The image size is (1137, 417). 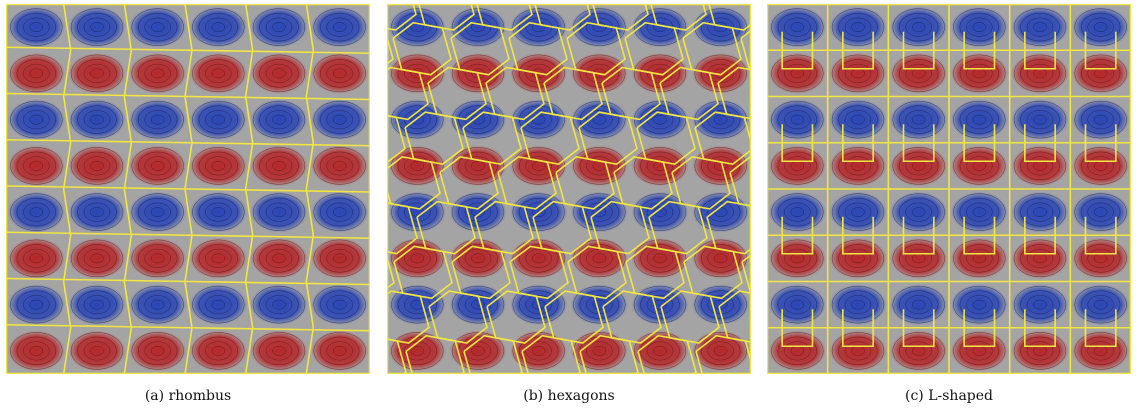 What do you see at coordinates (949, 396) in the screenshot?
I see `caption-lshaped: (c) L-shaped` at bounding box center [949, 396].